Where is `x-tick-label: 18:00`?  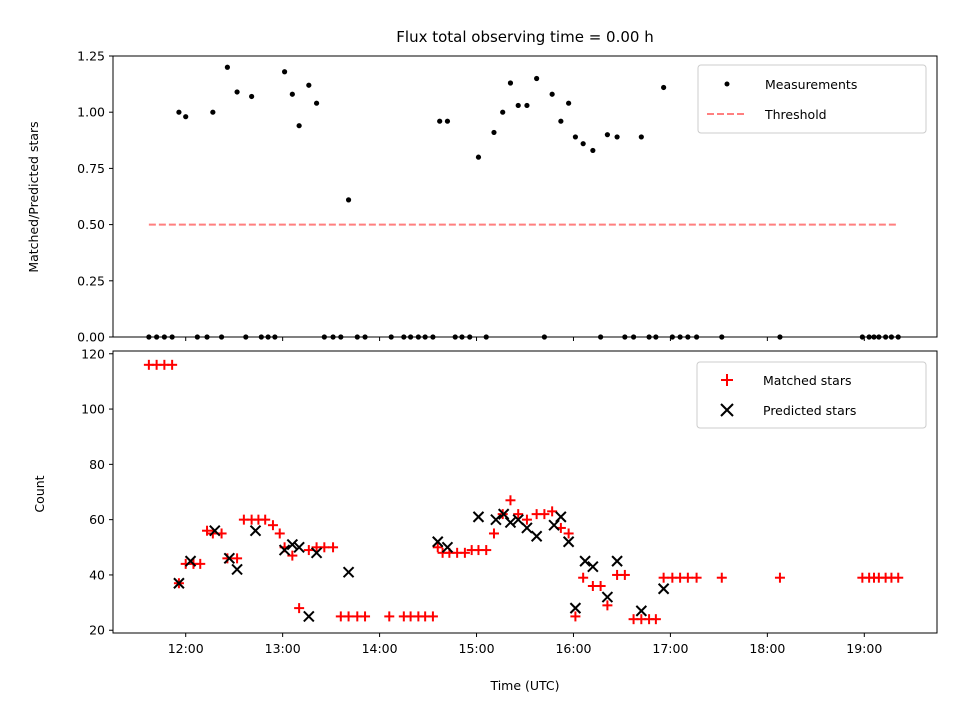 x-tick-label: 18:00 is located at coordinates (767, 648).